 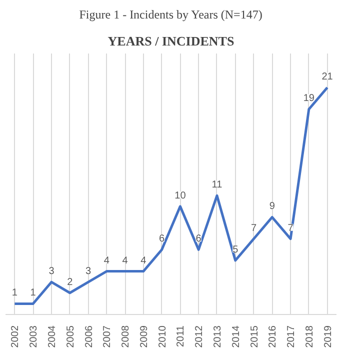 What do you see at coordinates (328, 77) in the screenshot?
I see `data-label: 21` at bounding box center [328, 77].